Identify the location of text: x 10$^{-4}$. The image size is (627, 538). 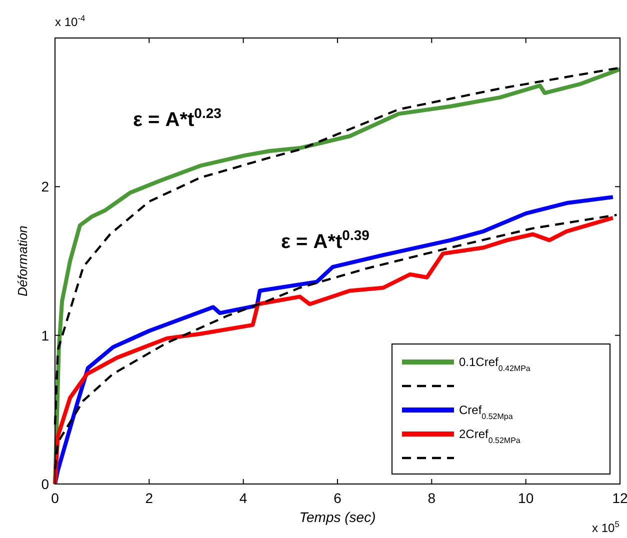
(70, 21).